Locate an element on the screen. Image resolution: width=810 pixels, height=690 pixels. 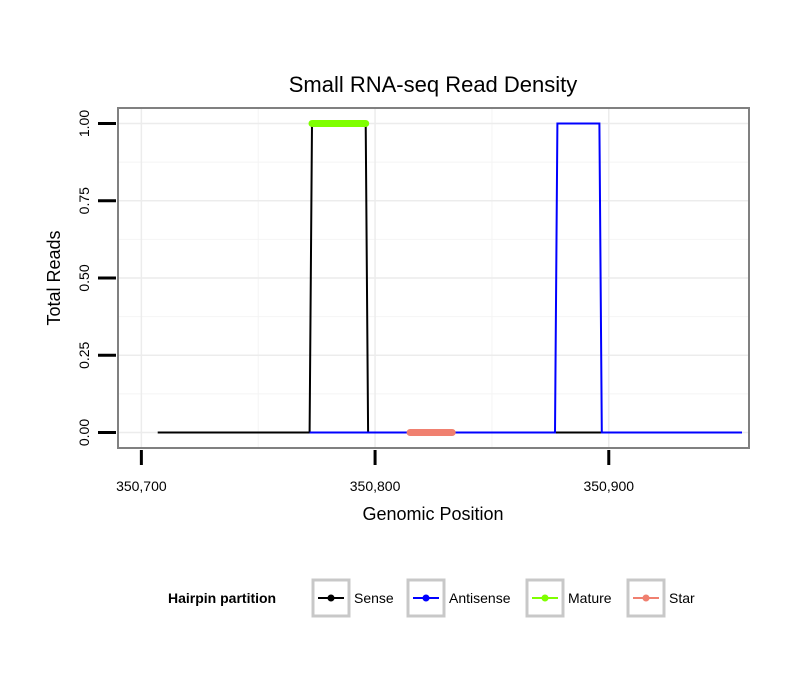
legend-key-point-mature is located at coordinates (545, 598).